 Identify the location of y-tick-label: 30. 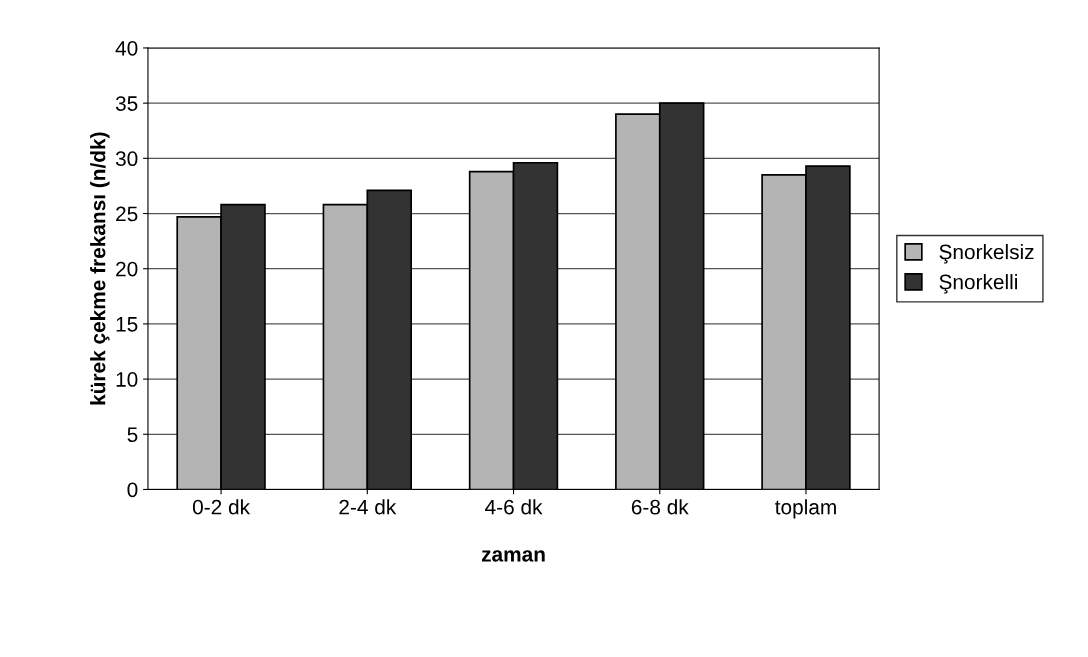
(126, 159).